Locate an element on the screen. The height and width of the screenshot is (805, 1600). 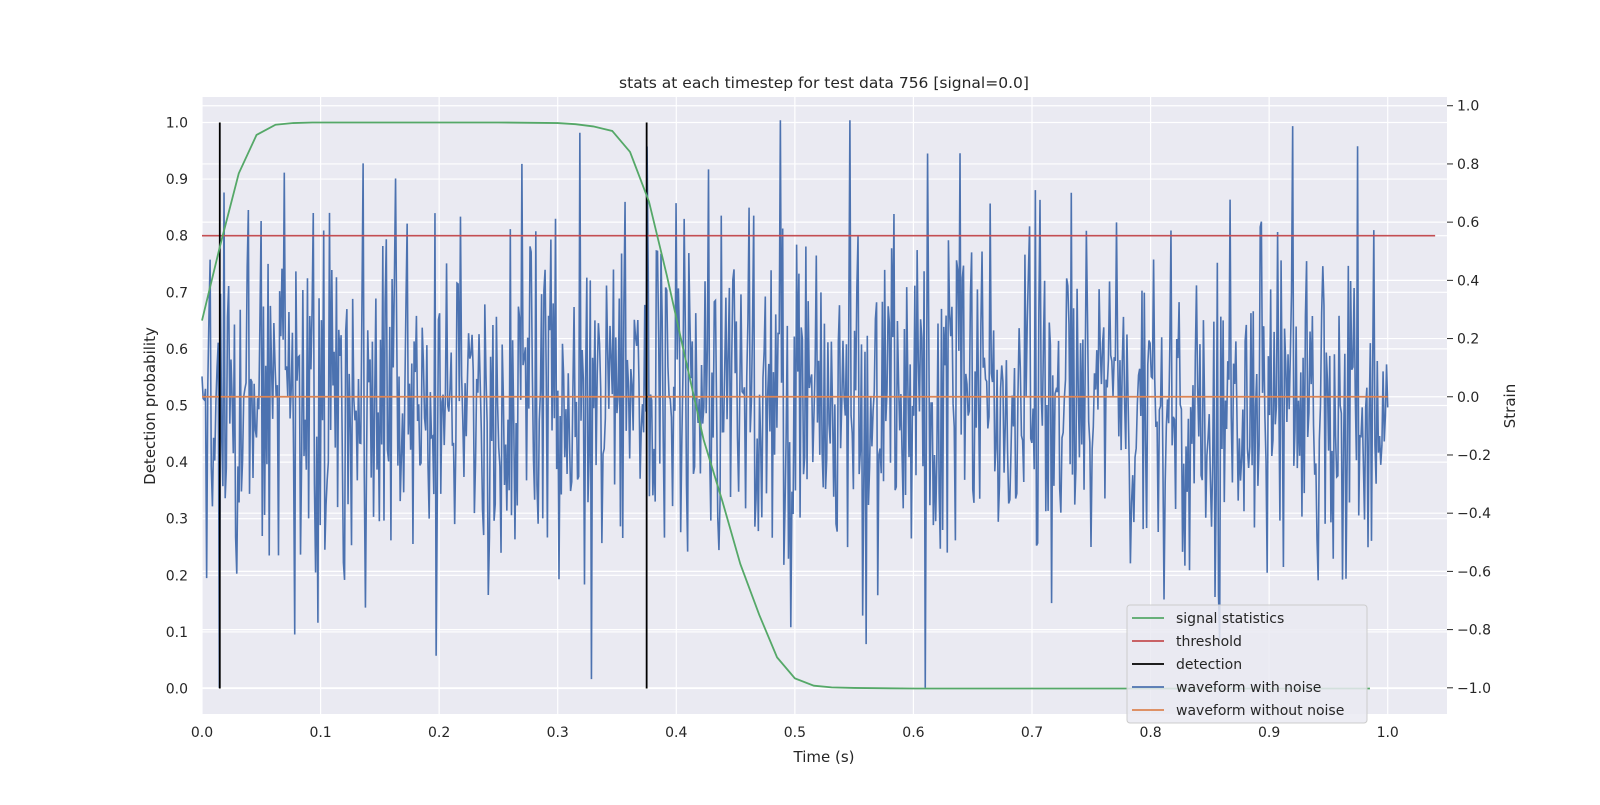
y-right-tick-label: 1.0 is located at coordinates (1468, 107).